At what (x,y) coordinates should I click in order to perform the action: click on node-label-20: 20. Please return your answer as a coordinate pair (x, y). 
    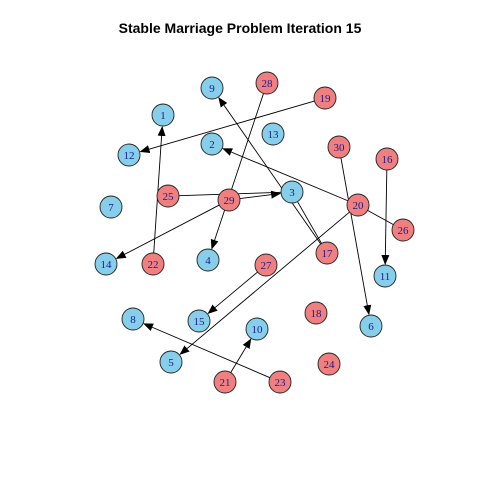
    Looking at the image, I should click on (359, 206).